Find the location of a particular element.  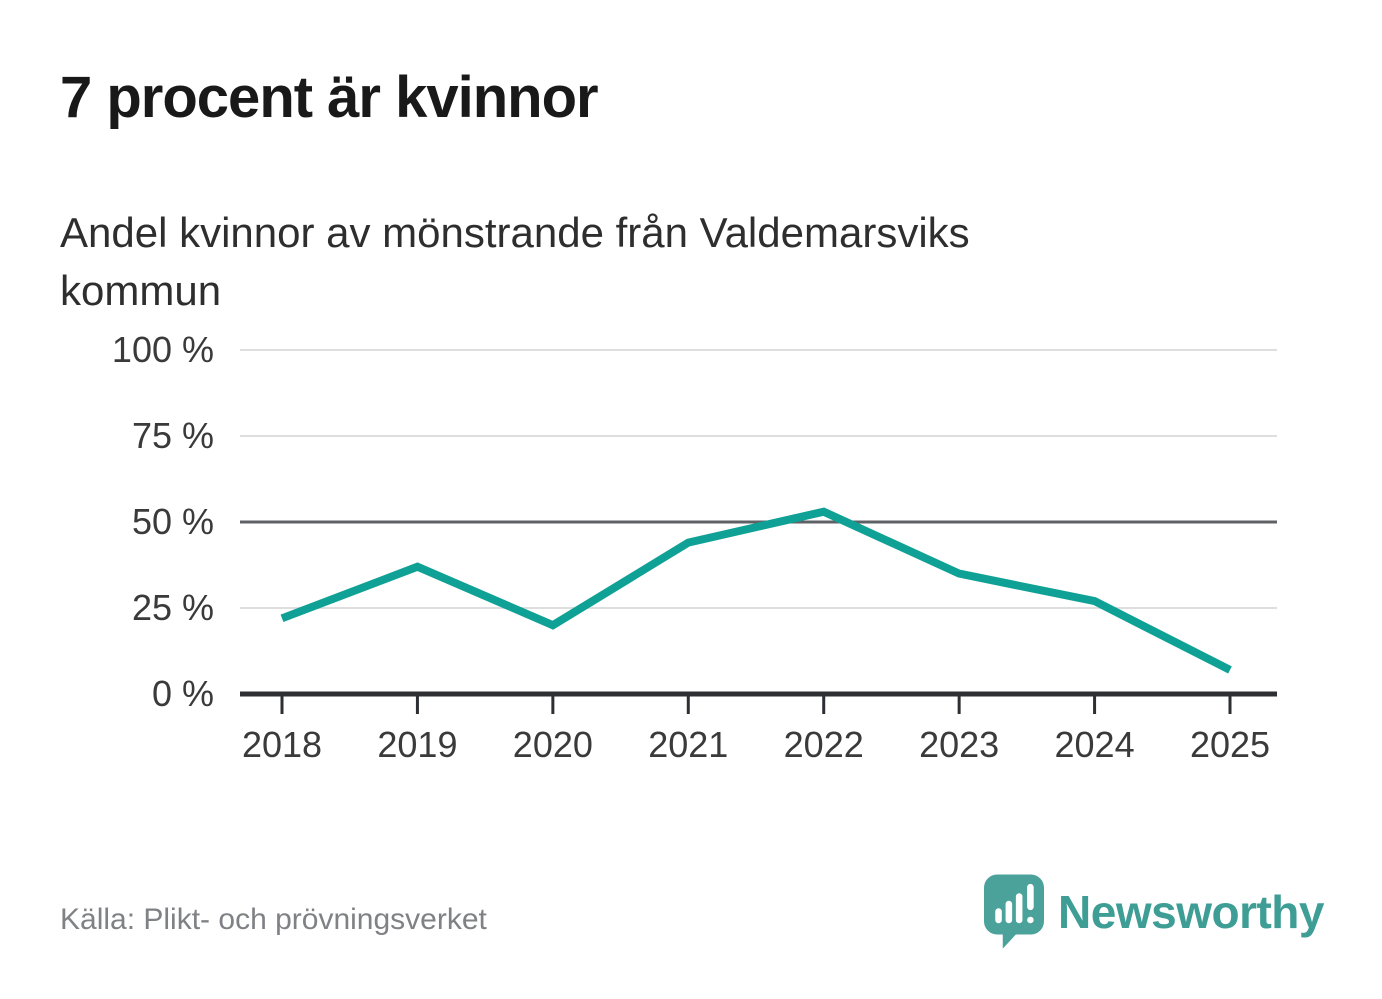

chart-title: 7 procent är kvinnor is located at coordinates (329, 97).